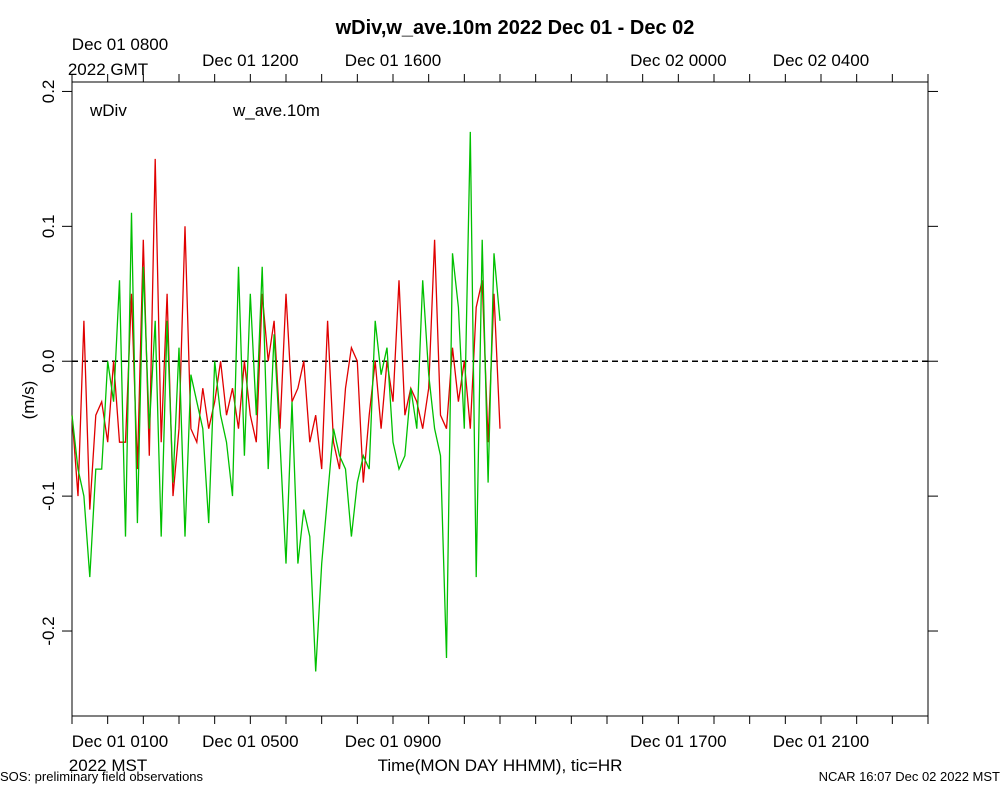  Describe the element at coordinates (821, 741) in the screenshot. I see `x-tick-label: Dec 01 2100` at that location.